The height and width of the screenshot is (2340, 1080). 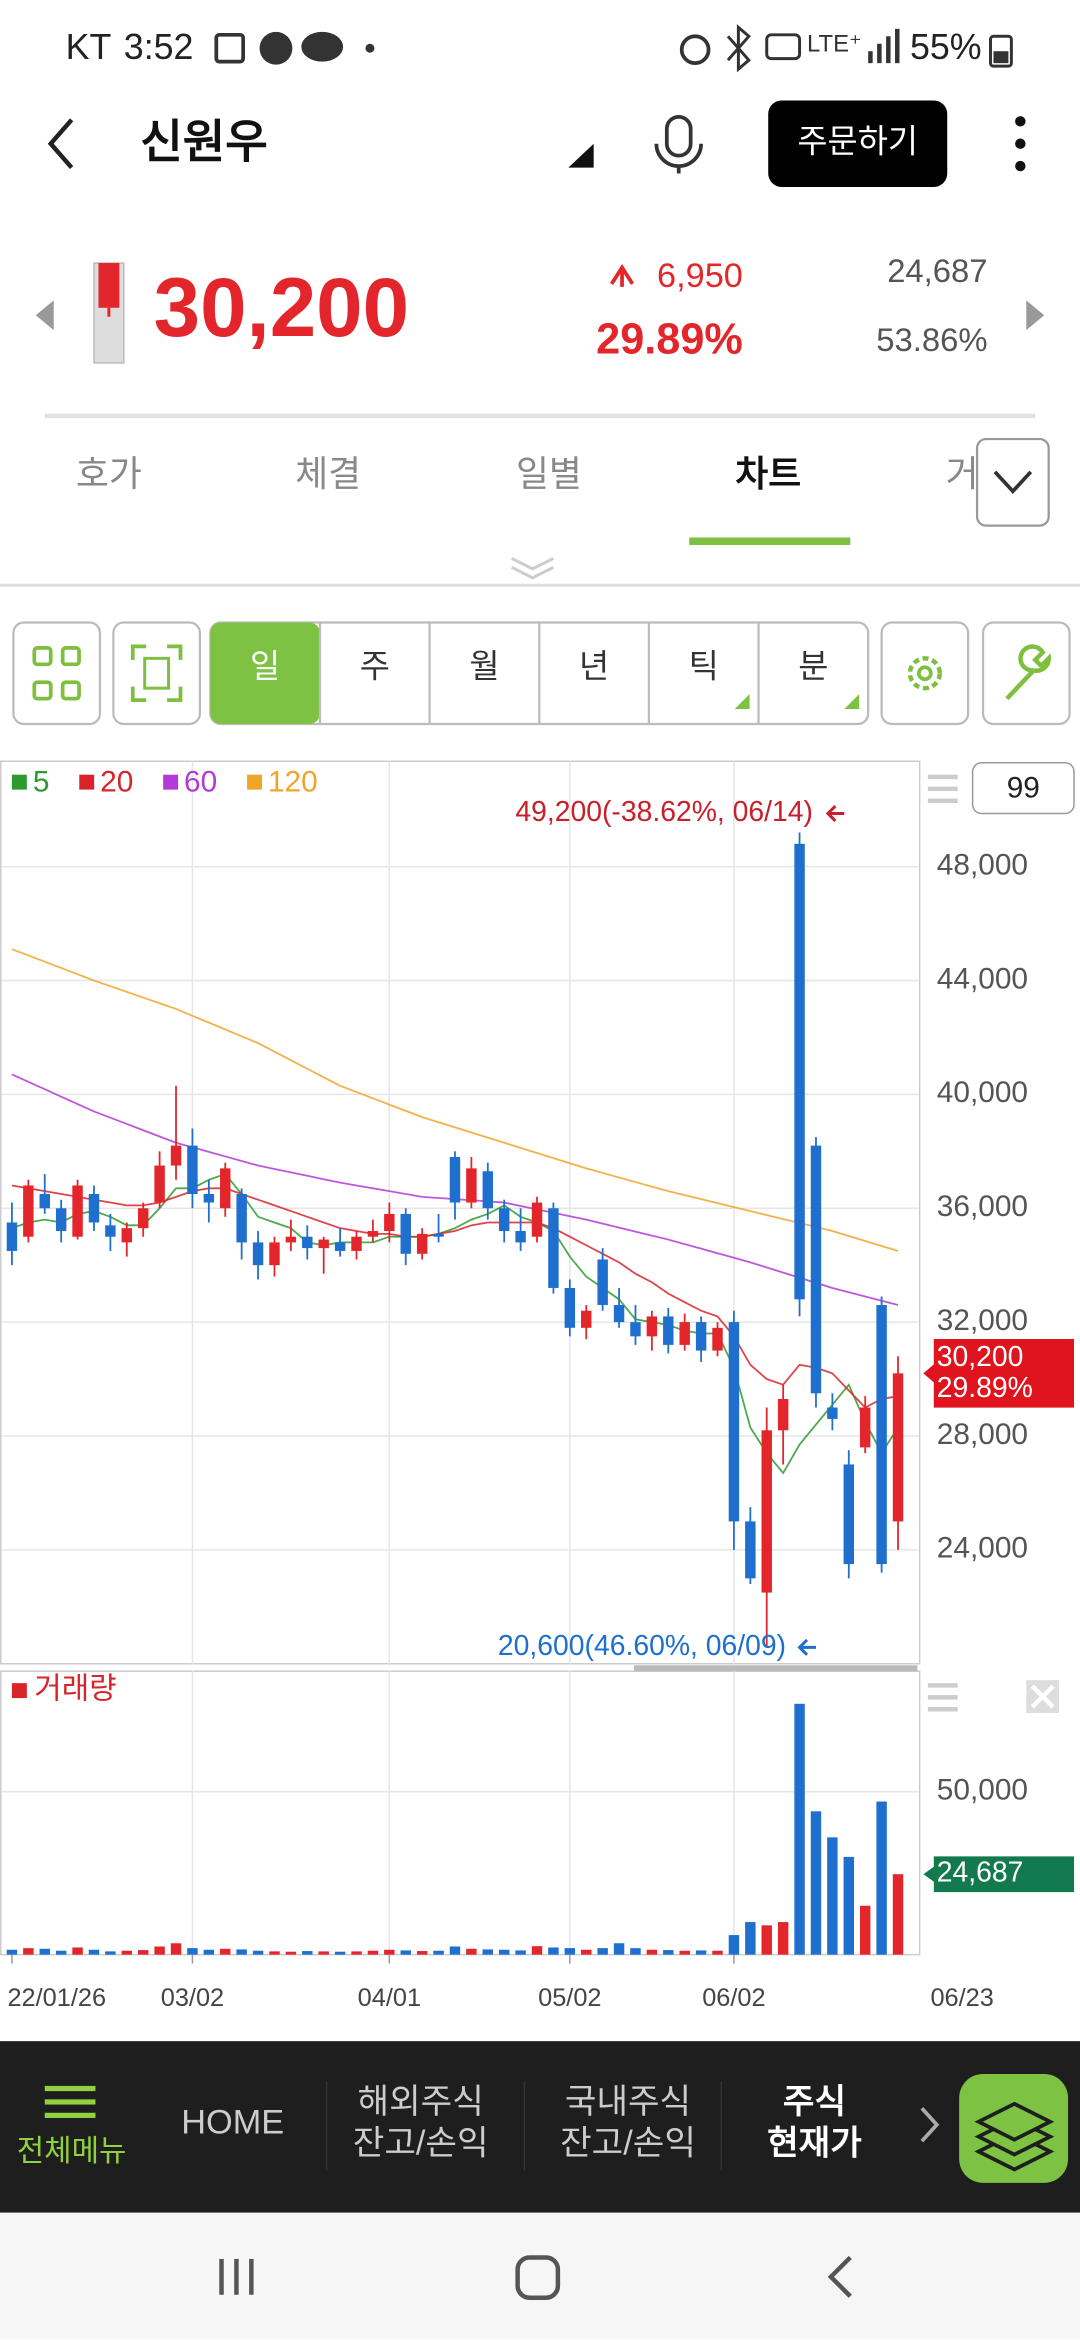 What do you see at coordinates (1014, 2128) in the screenshot?
I see `layers-button` at bounding box center [1014, 2128].